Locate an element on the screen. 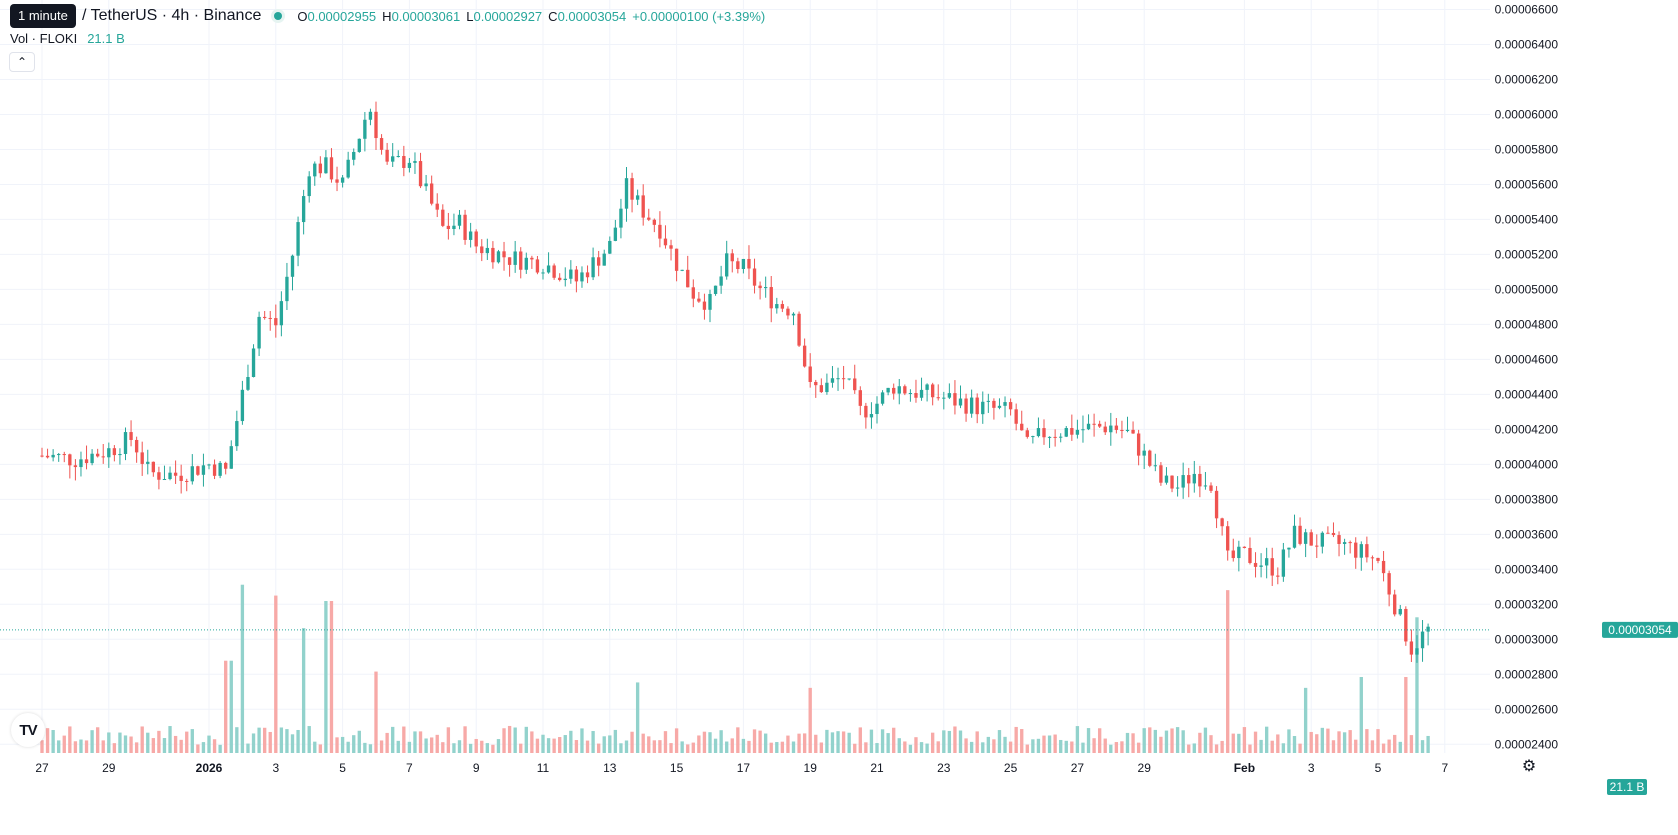  volume-legend-label: Vol · FLOKI is located at coordinates (44, 38).